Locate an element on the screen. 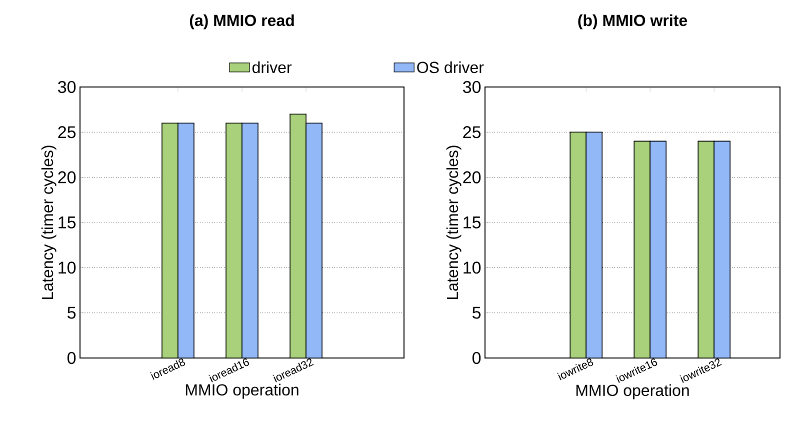 The image size is (792, 428). legend-label: OS driver is located at coordinates (450, 67).